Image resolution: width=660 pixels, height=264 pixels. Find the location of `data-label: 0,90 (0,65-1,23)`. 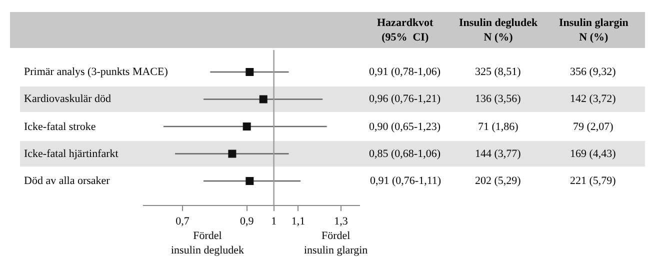

data-label: 0,90 (0,65-1,23) is located at coordinates (405, 127).